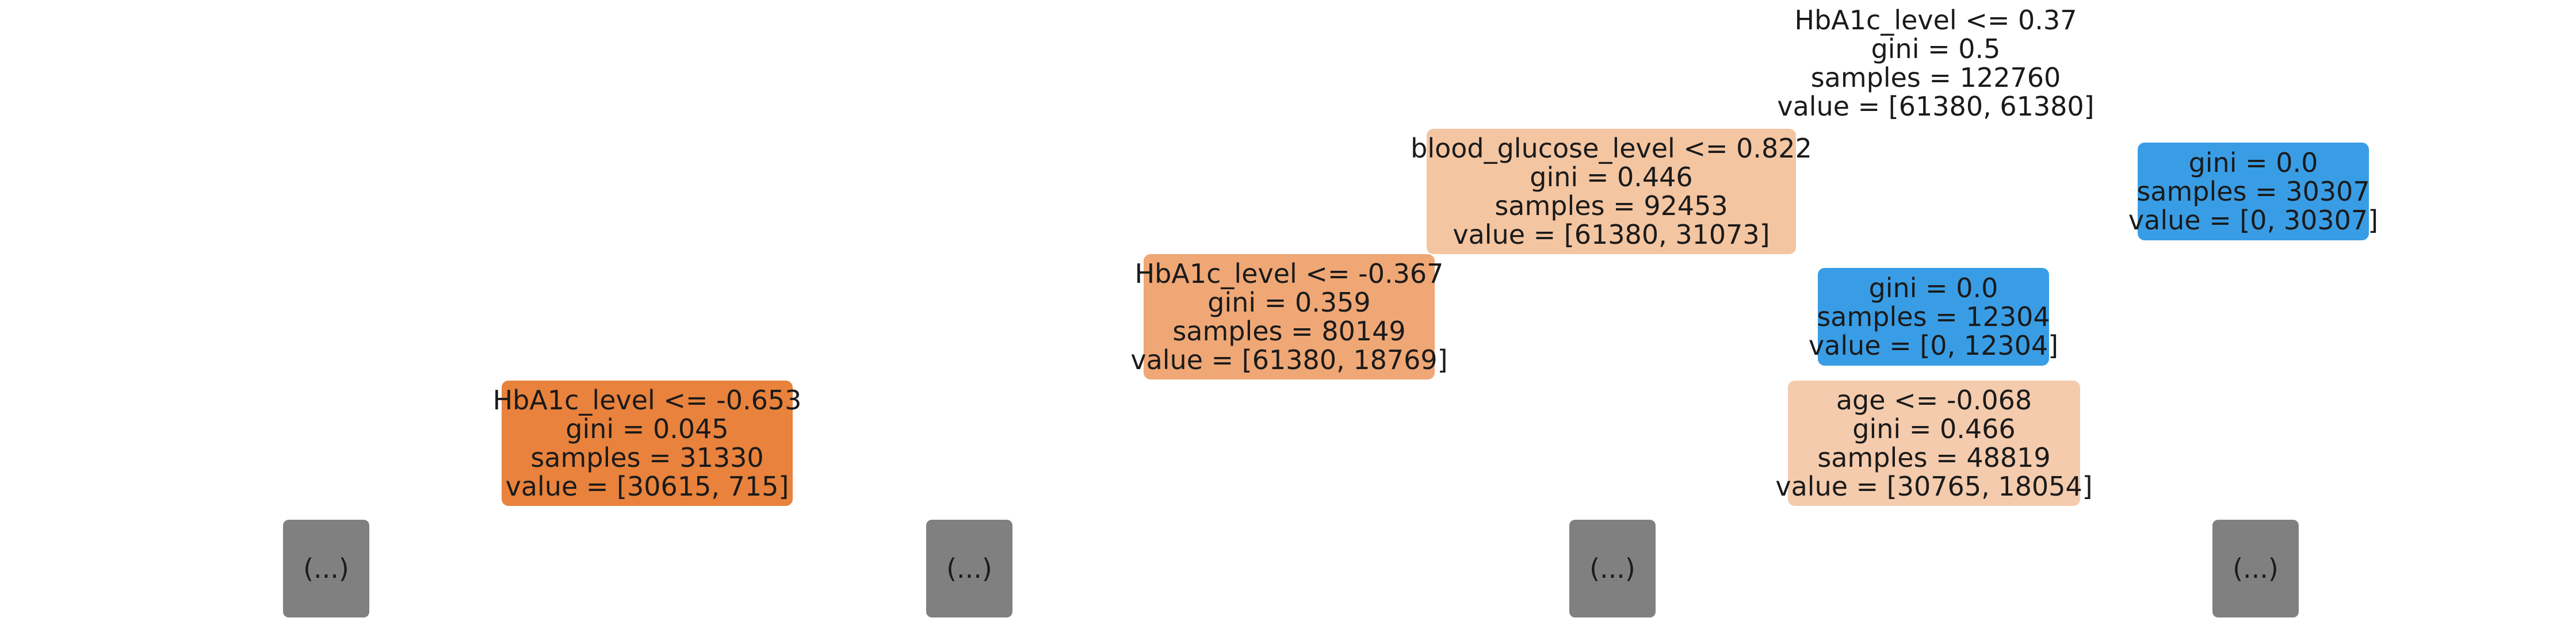 This screenshot has width=2576, height=633. Describe the element at coordinates (1936, 107) in the screenshot. I see `node-value: value = [61380, 61380]` at that location.